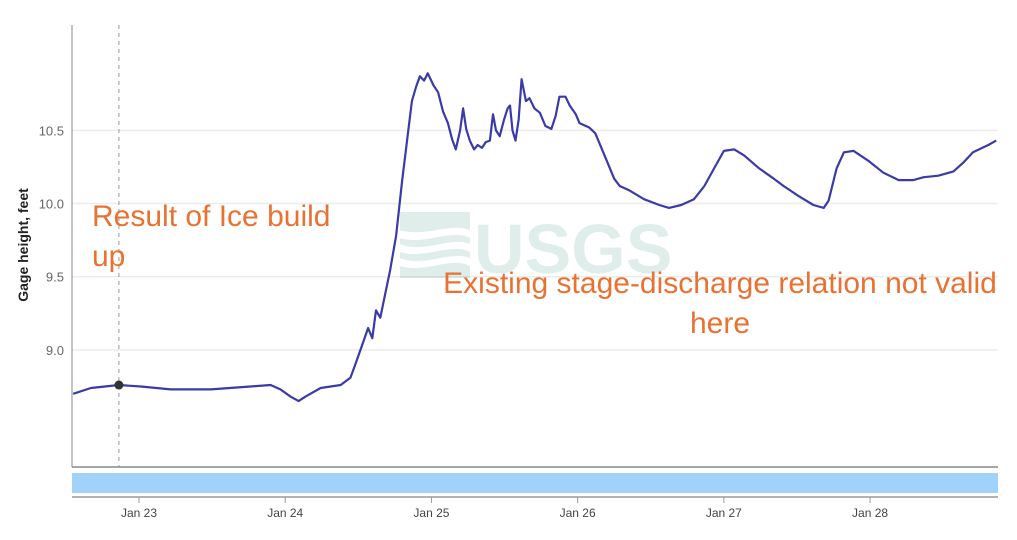 The image size is (1017, 540). I want to click on x-tick-labels: Jan 23 Jan 24 Jan 25 Jan 26 Jan 27 Jan 28, so click(504, 508).